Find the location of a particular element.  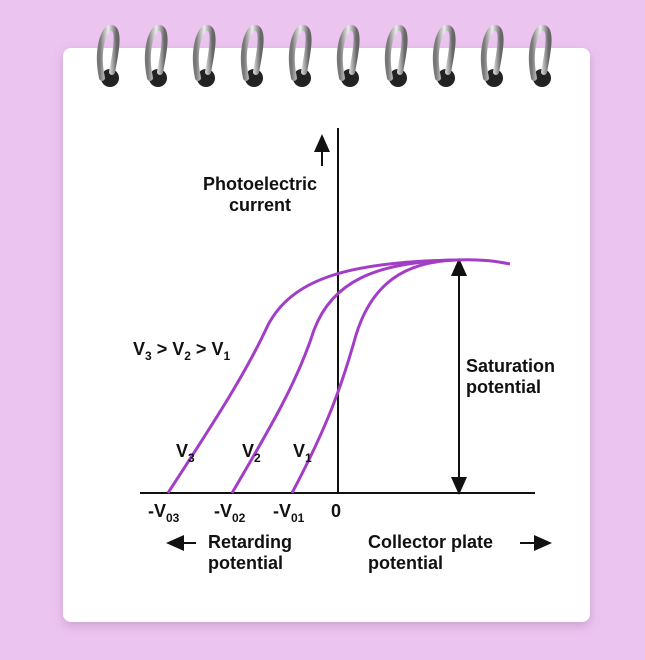

label-line: Retarding is located at coordinates (250, 542).